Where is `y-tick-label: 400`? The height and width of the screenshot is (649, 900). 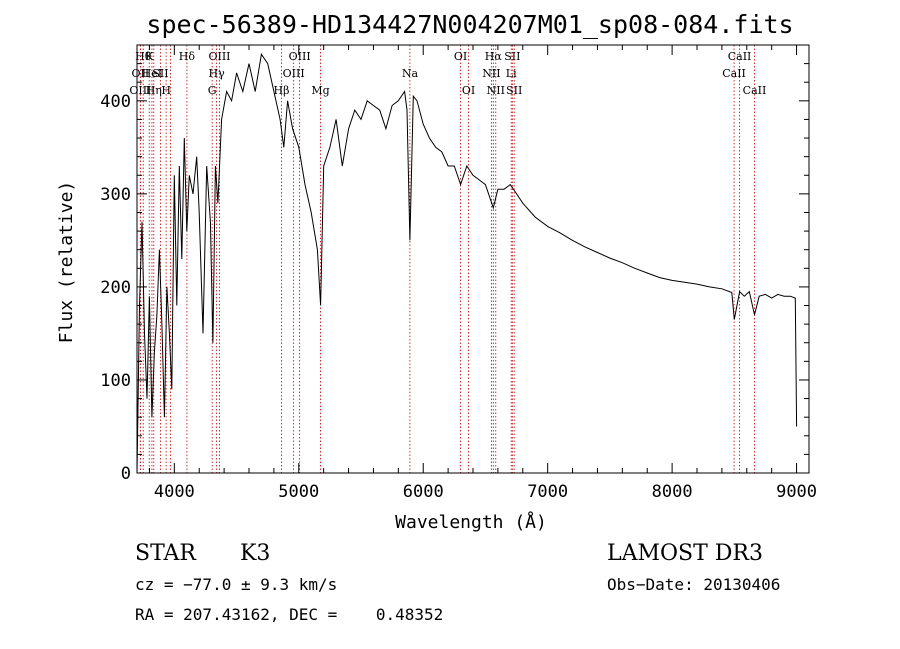
y-tick-label: 400 is located at coordinates (115, 102).